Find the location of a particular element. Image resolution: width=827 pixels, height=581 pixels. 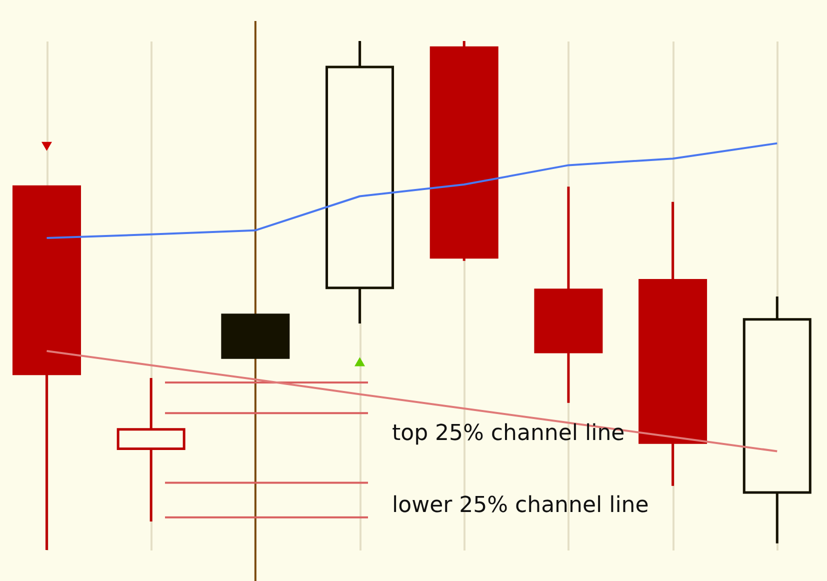

annotation: top 25% channel line is located at coordinates (508, 433).